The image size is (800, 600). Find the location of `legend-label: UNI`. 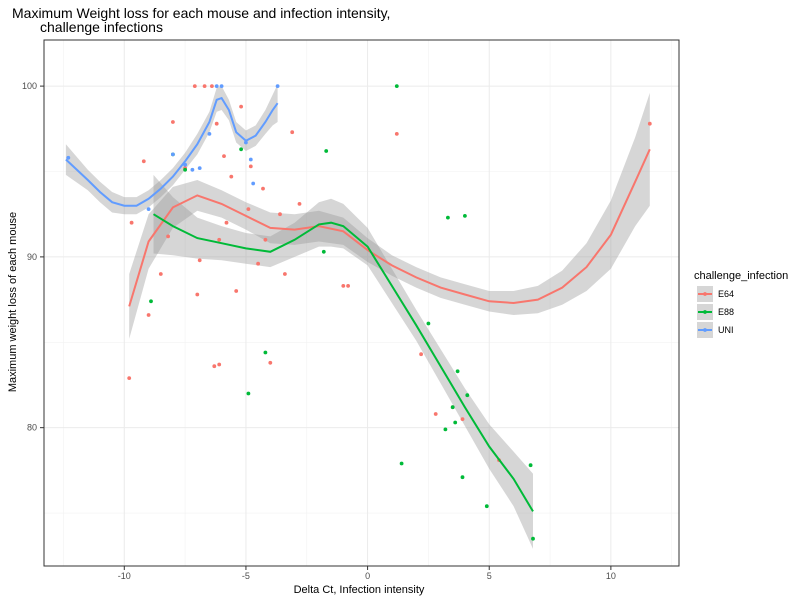

legend-label: UNI is located at coordinates (726, 330).